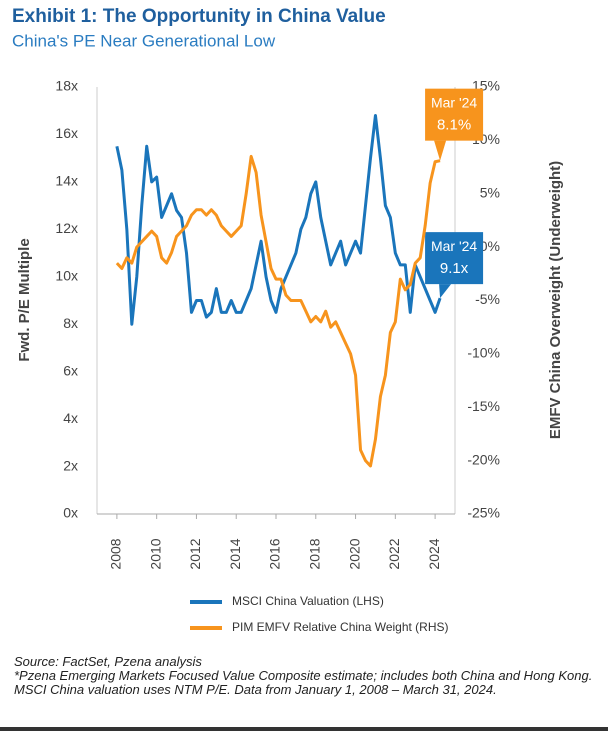 This screenshot has height=733, width=608. I want to click on bottom-rule, so click(304, 729).